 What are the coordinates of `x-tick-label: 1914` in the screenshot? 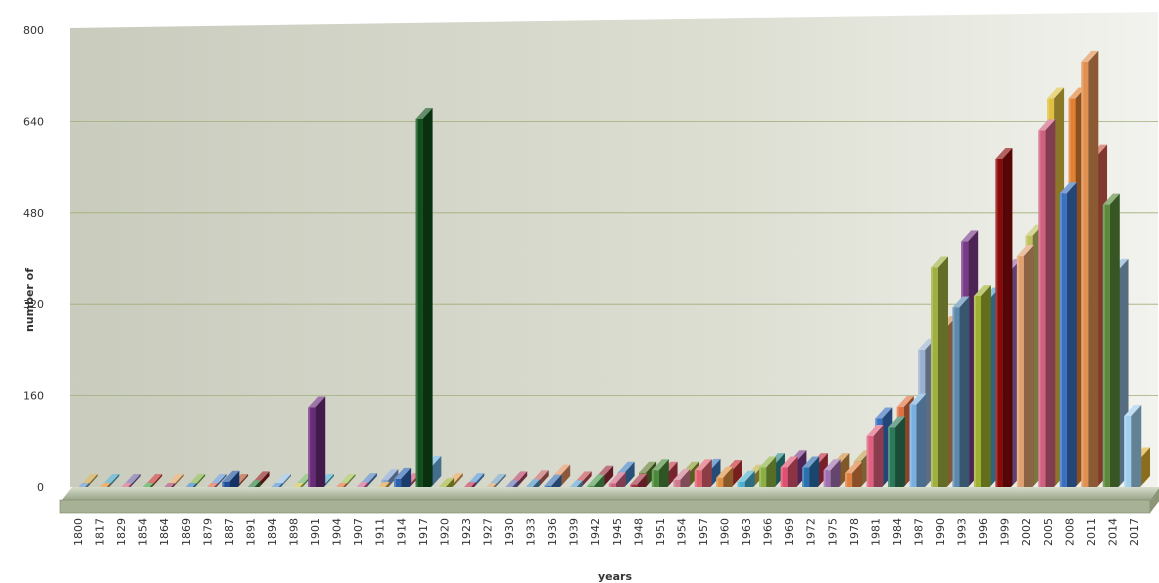 It's located at (401, 532).